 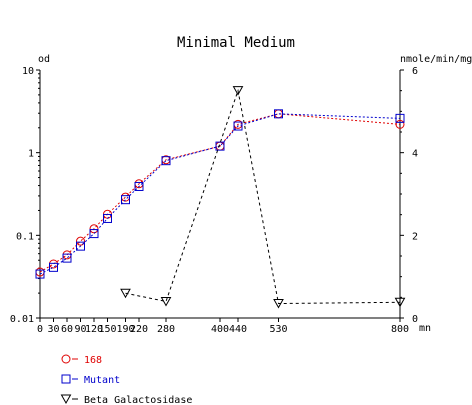 What do you see at coordinates (425, 328) in the screenshot?
I see `x-unit: mn` at bounding box center [425, 328].